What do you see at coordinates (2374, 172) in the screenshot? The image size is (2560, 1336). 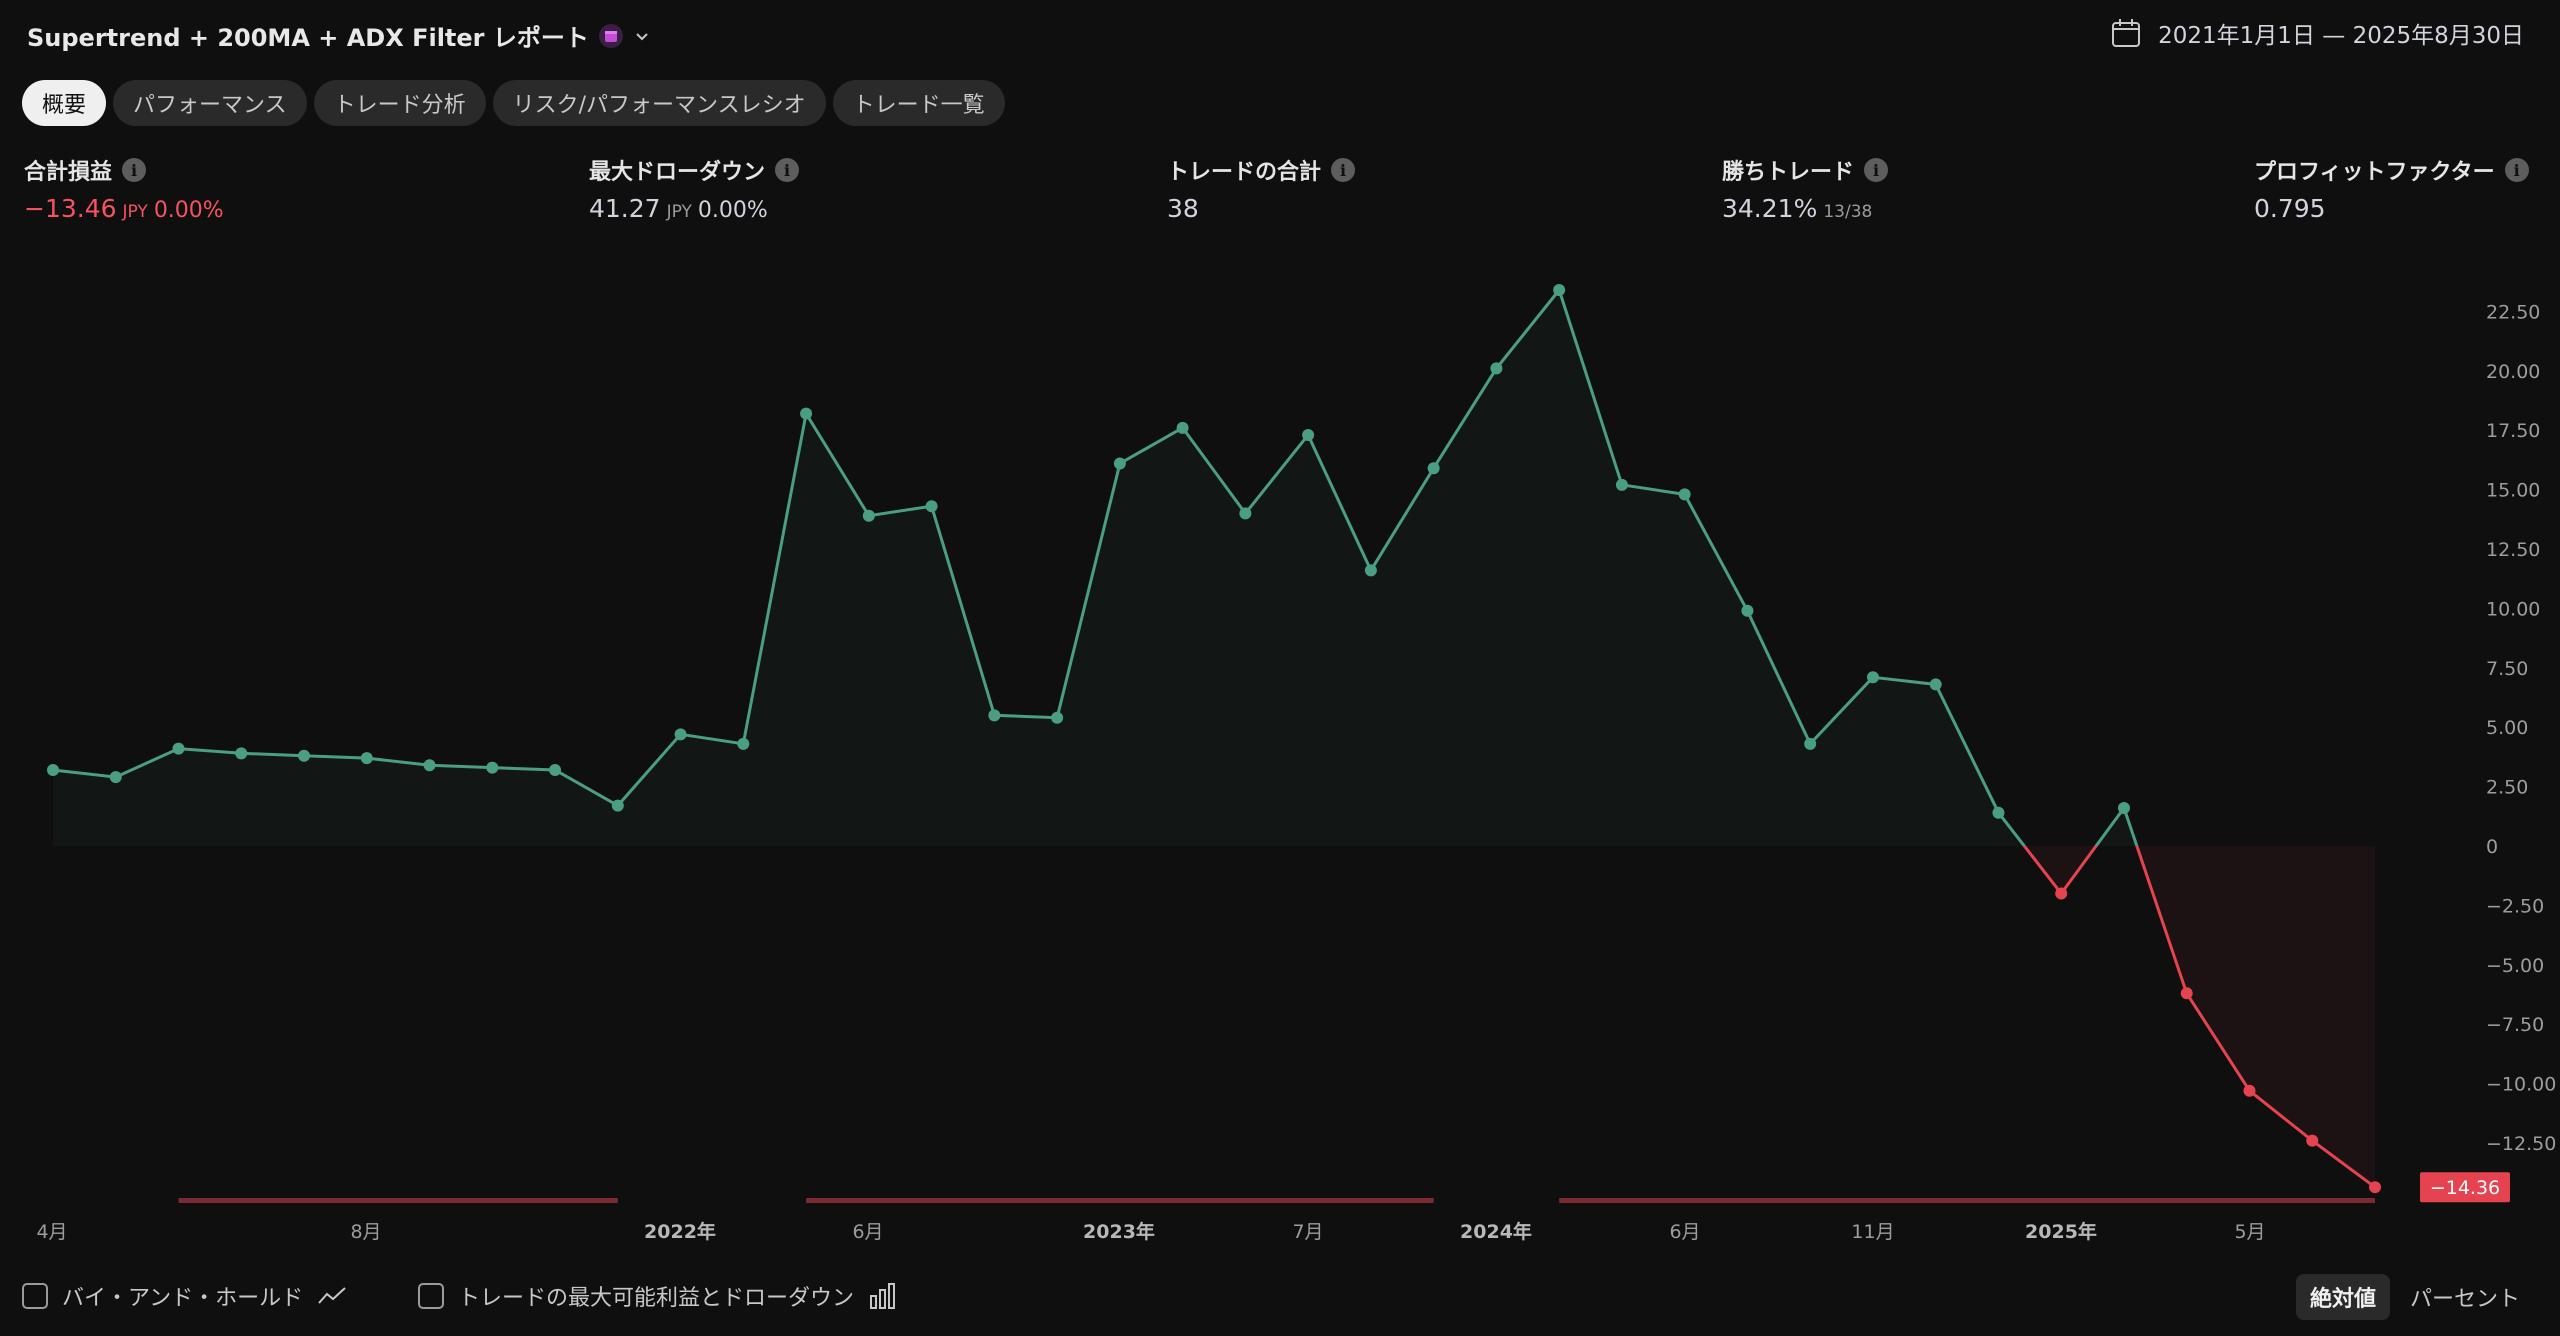 I see `metric-label: プロフィットファクター` at bounding box center [2374, 172].